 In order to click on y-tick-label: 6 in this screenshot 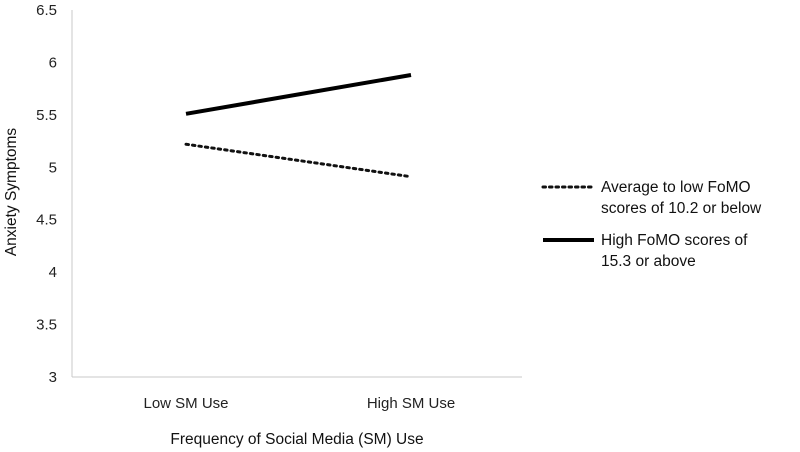, I will do `click(53, 62)`.